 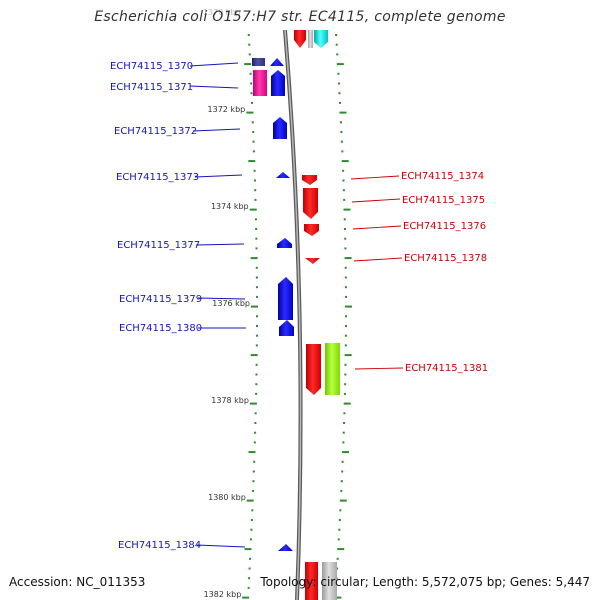 I want to click on gene-1384-arrow, so click(x=285, y=547).